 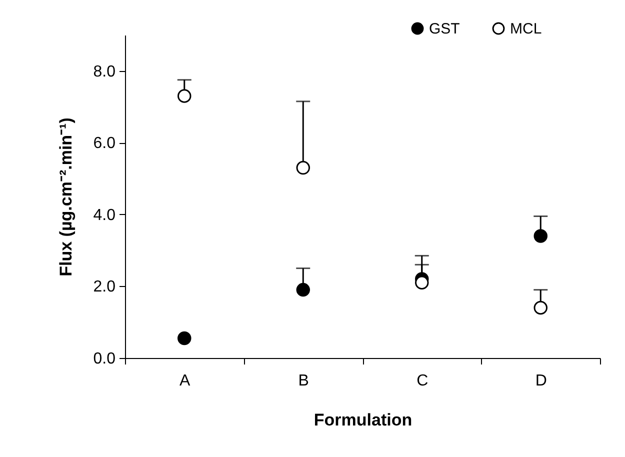 I want to click on y-tick-label: 4.0, so click(x=104, y=215).